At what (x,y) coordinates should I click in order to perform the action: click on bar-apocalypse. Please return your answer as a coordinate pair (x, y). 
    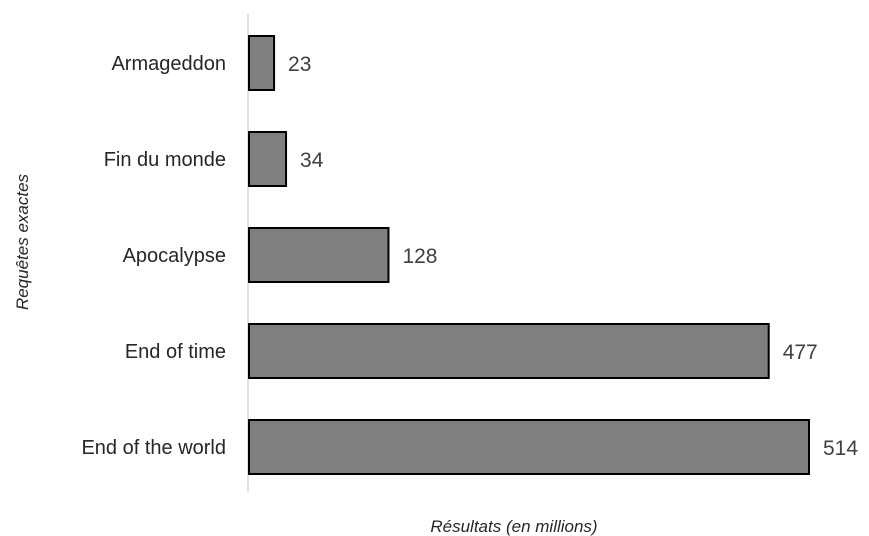
    Looking at the image, I should click on (318, 255).